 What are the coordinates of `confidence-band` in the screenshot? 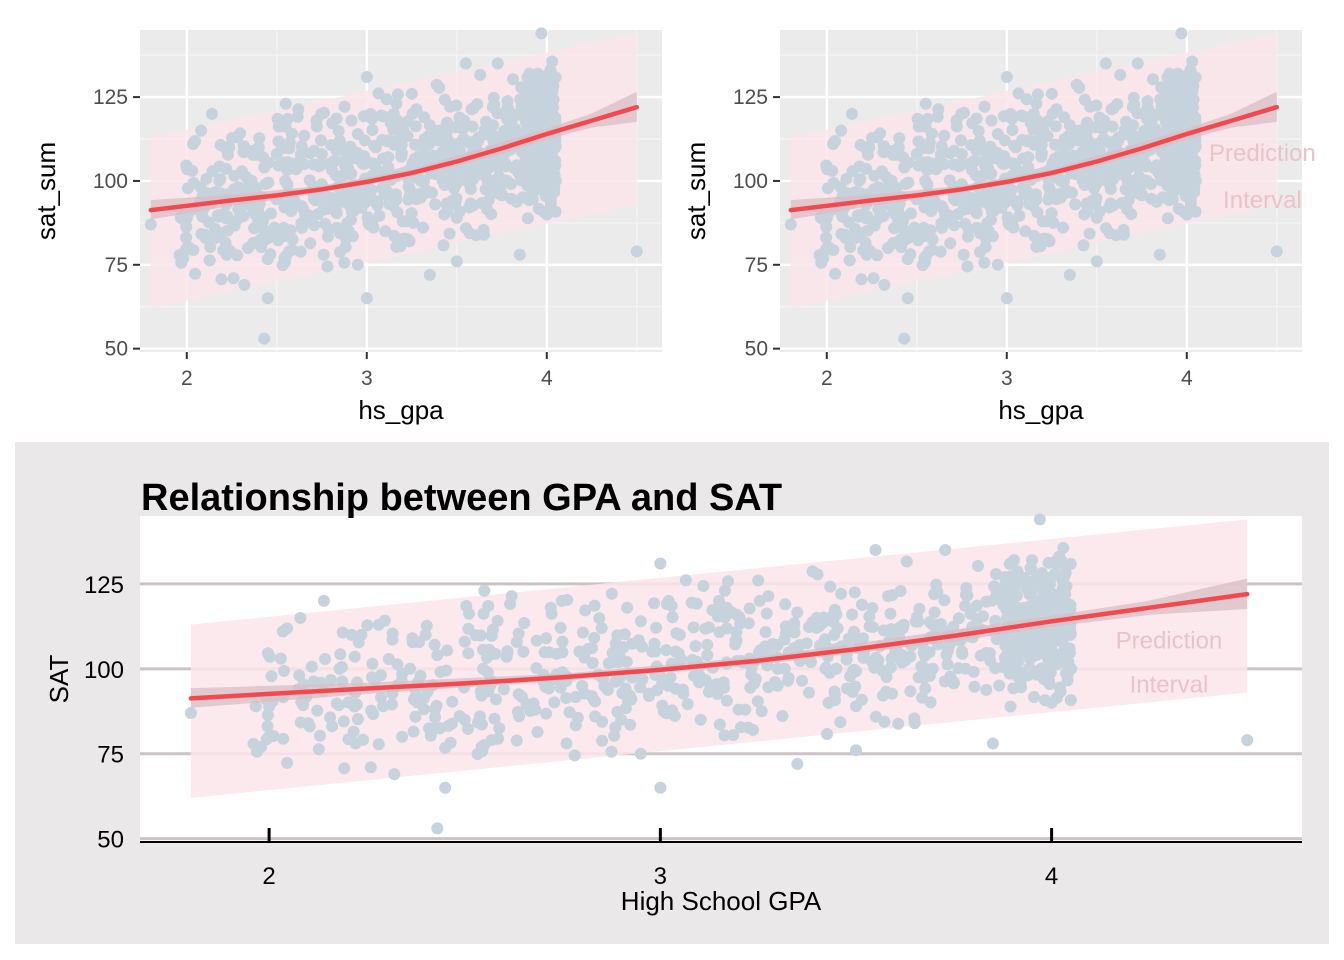 It's located at (719, 643).